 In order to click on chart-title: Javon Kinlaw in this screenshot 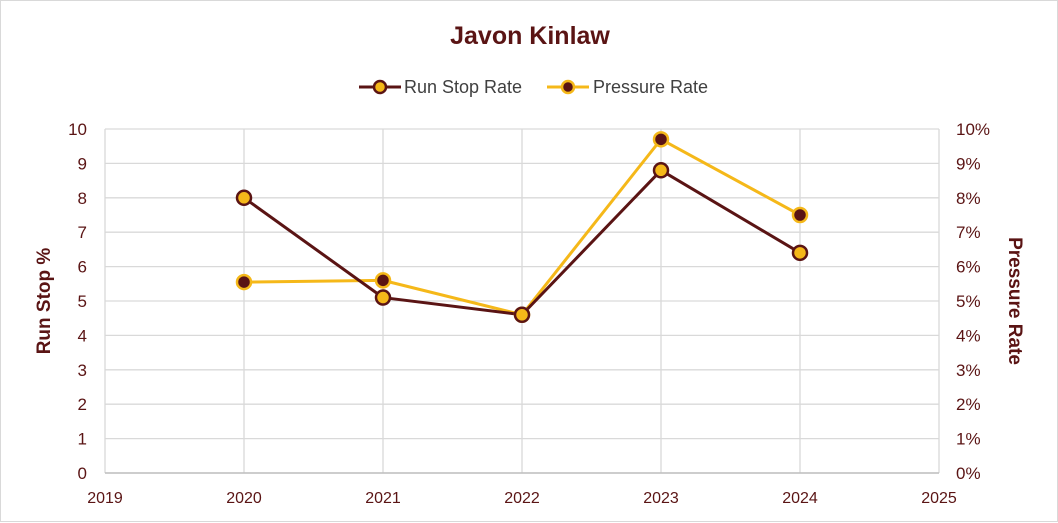, I will do `click(530, 36)`.